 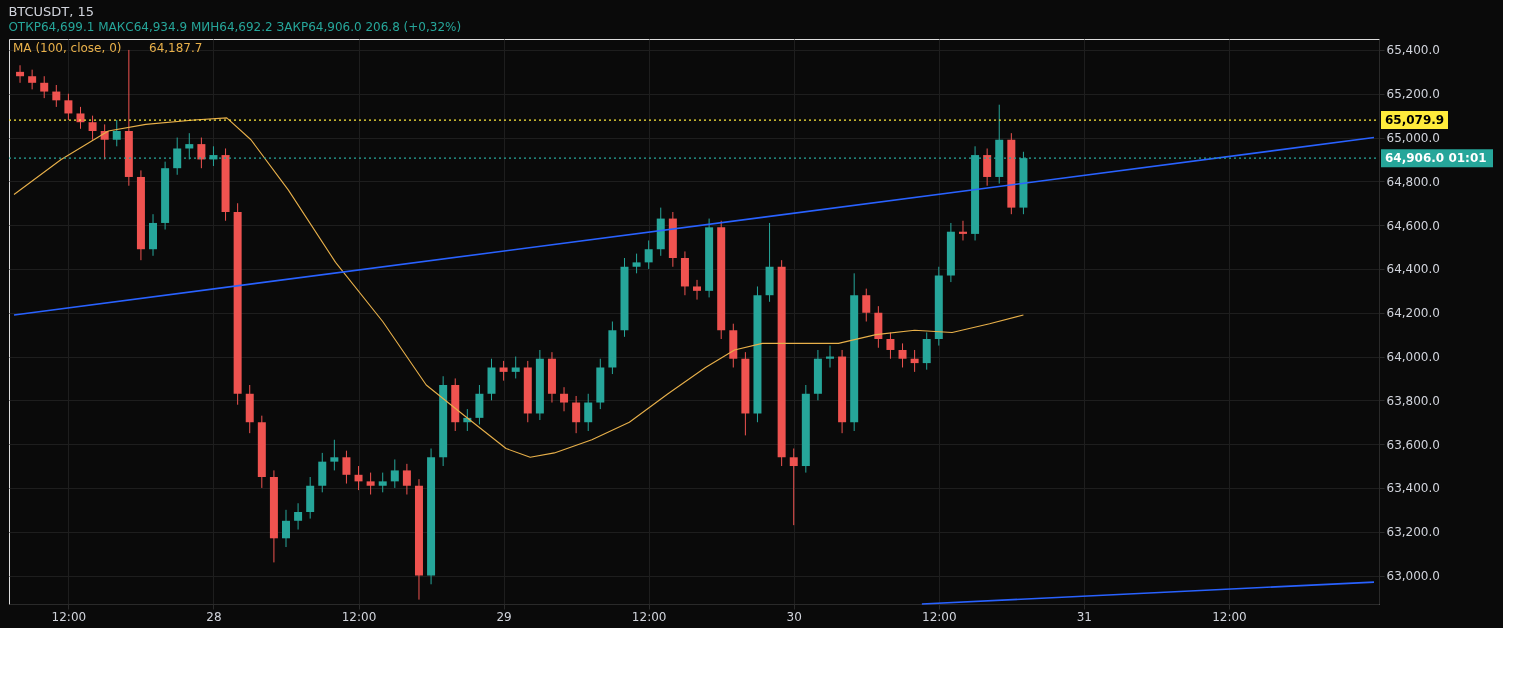 I want to click on y-tick-label: 64,800.0, so click(x=1413, y=181).